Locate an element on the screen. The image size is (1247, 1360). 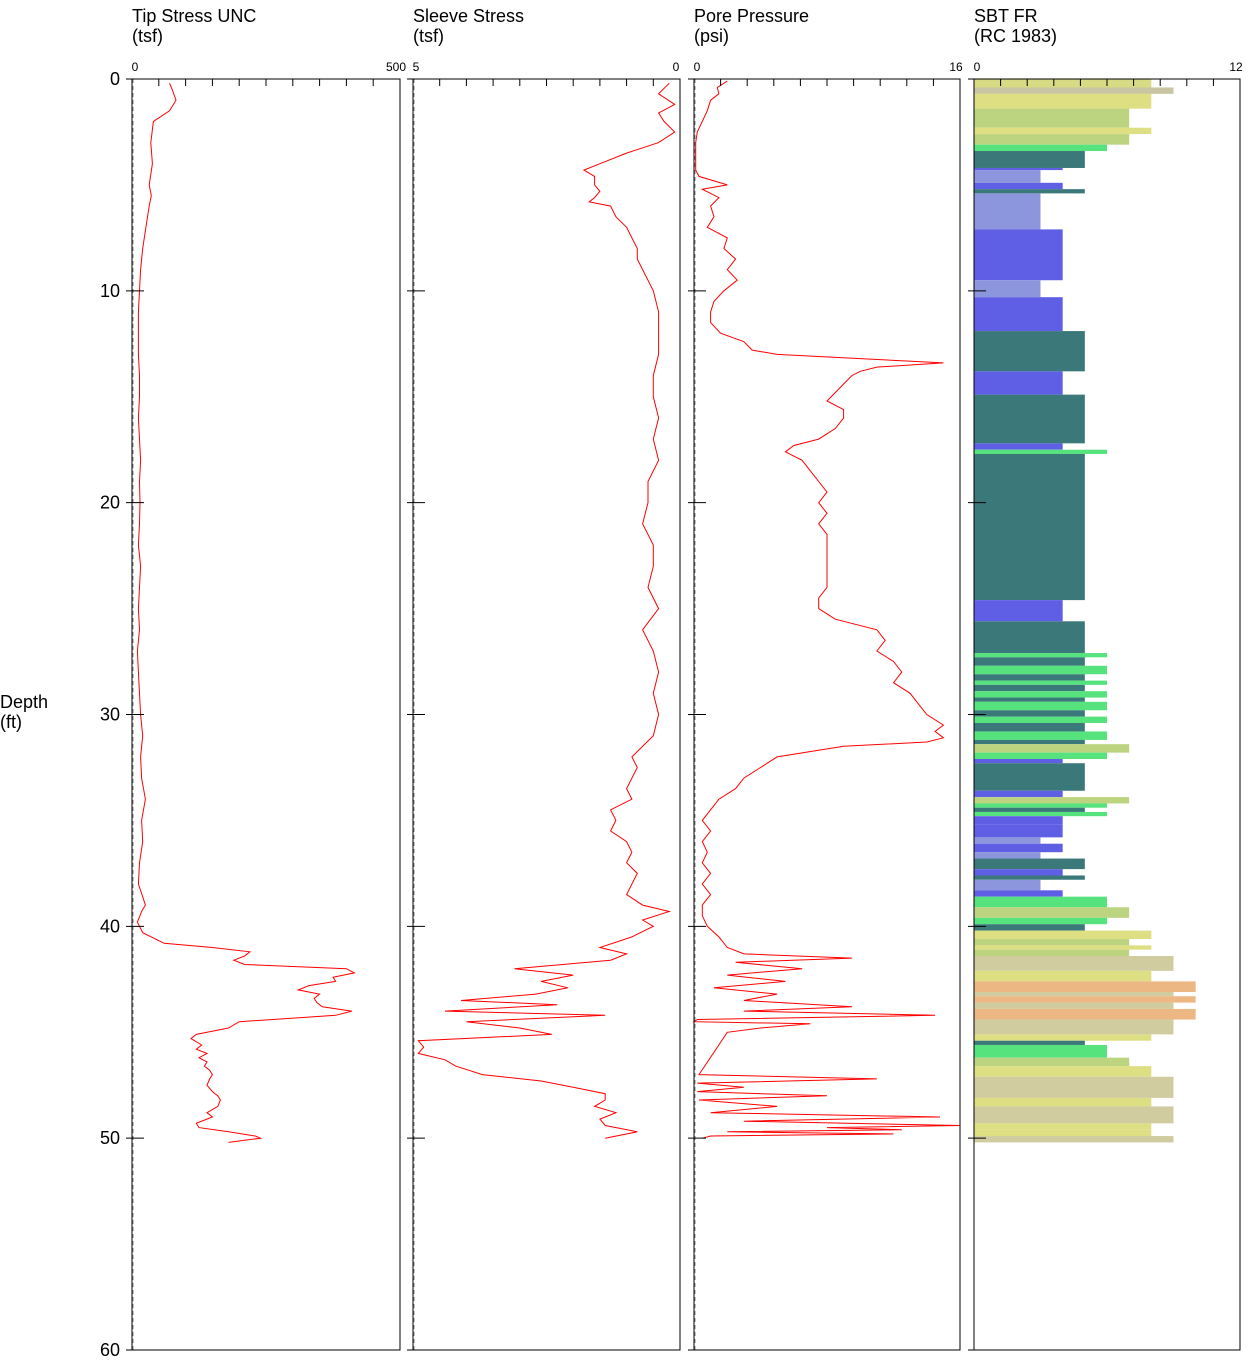
panel-title: Tip Stress UNC is located at coordinates (194, 16).